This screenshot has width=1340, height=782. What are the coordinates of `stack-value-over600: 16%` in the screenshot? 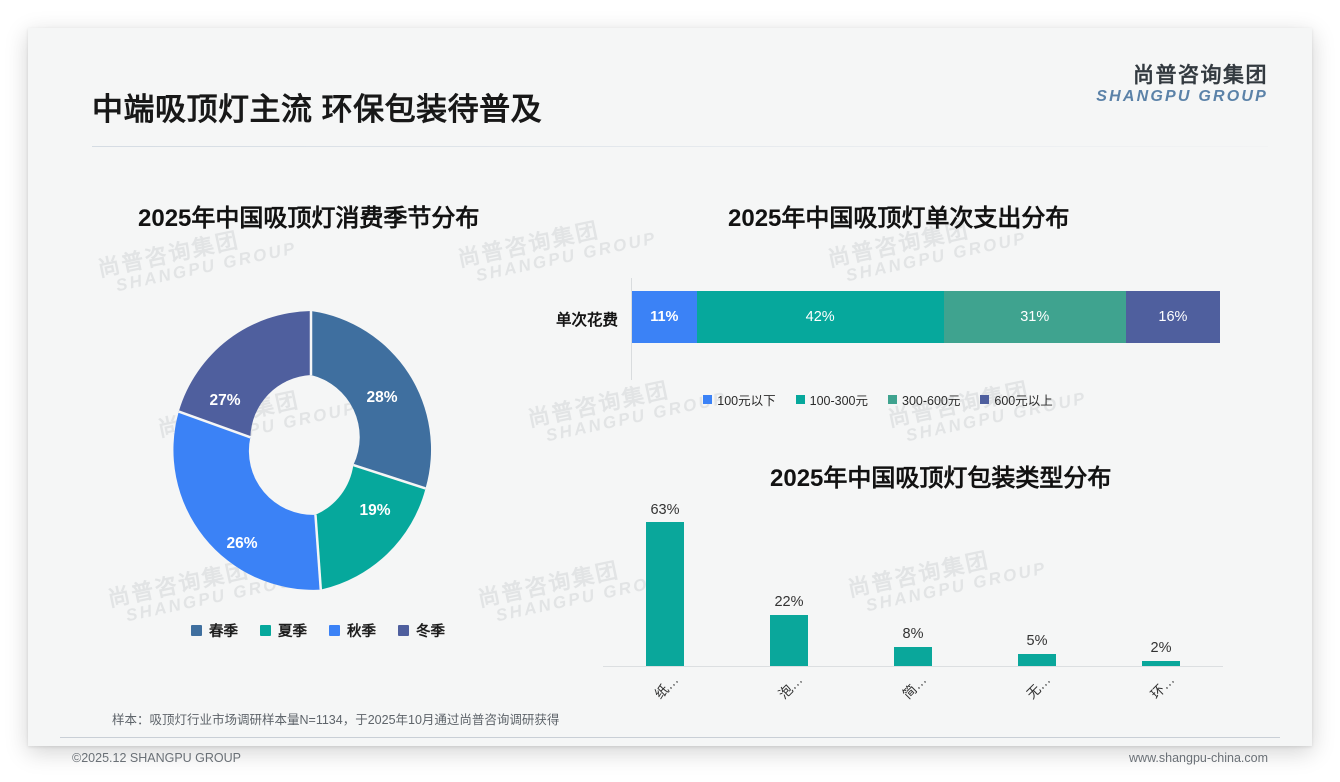 It's located at (1173, 317).